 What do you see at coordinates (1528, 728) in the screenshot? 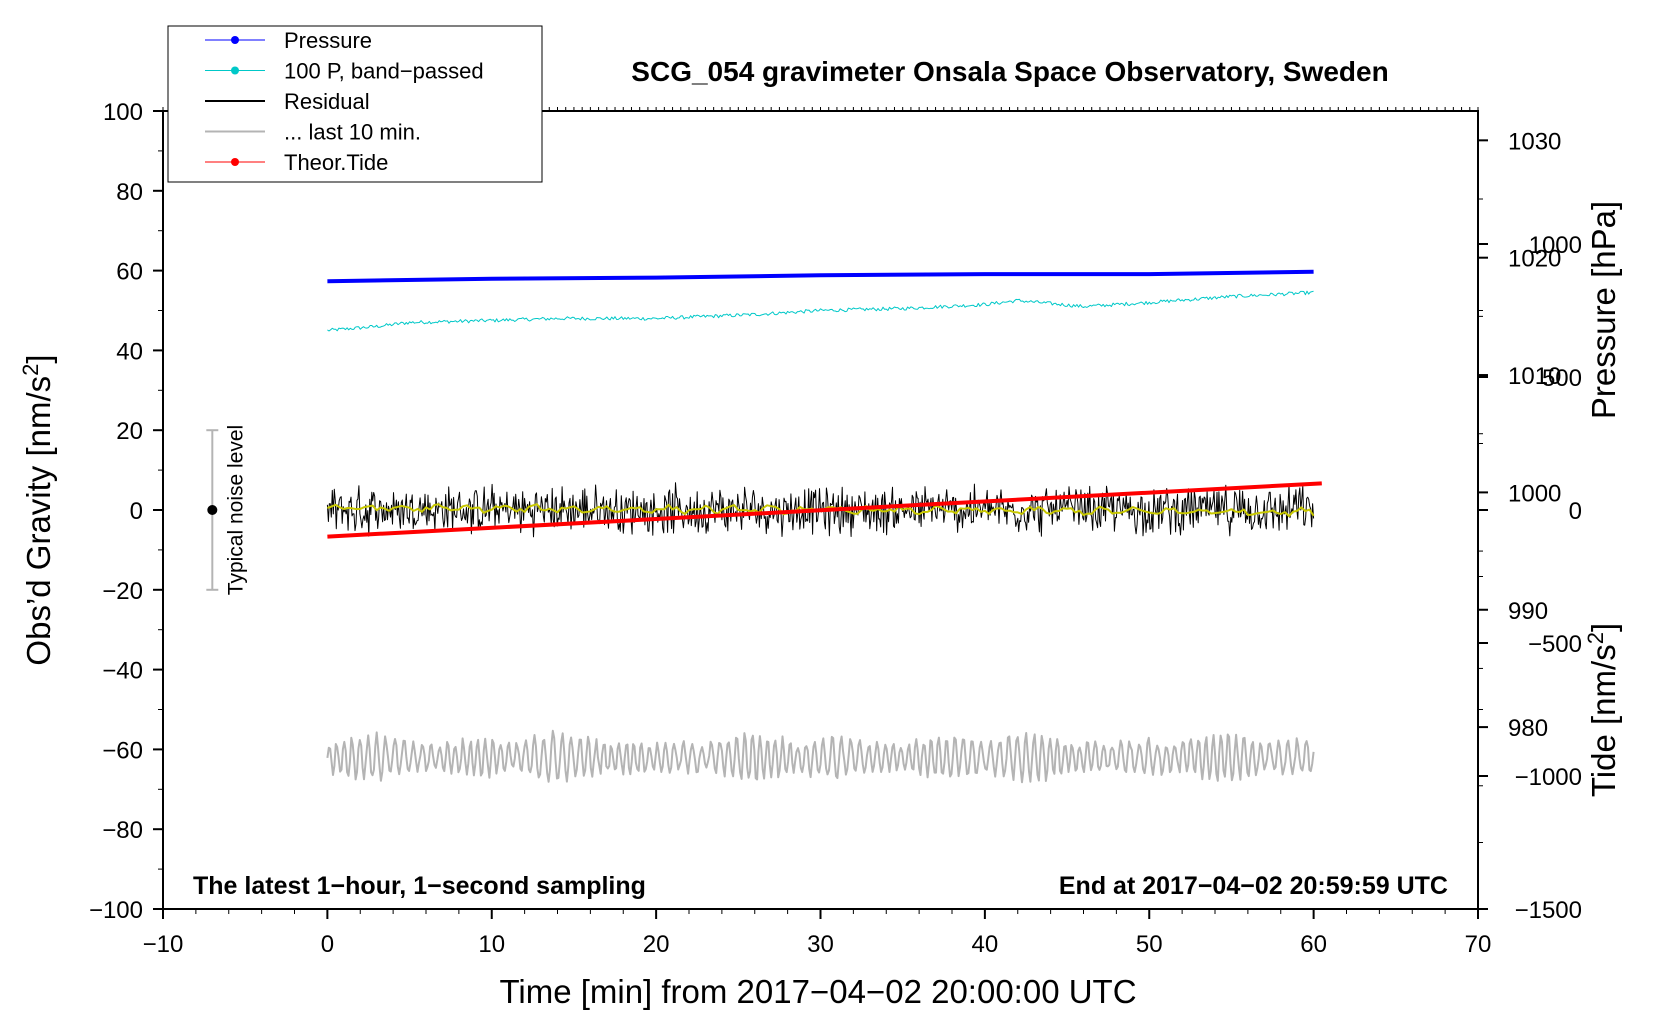
I see `pressure-tick-label: 980` at bounding box center [1528, 728].